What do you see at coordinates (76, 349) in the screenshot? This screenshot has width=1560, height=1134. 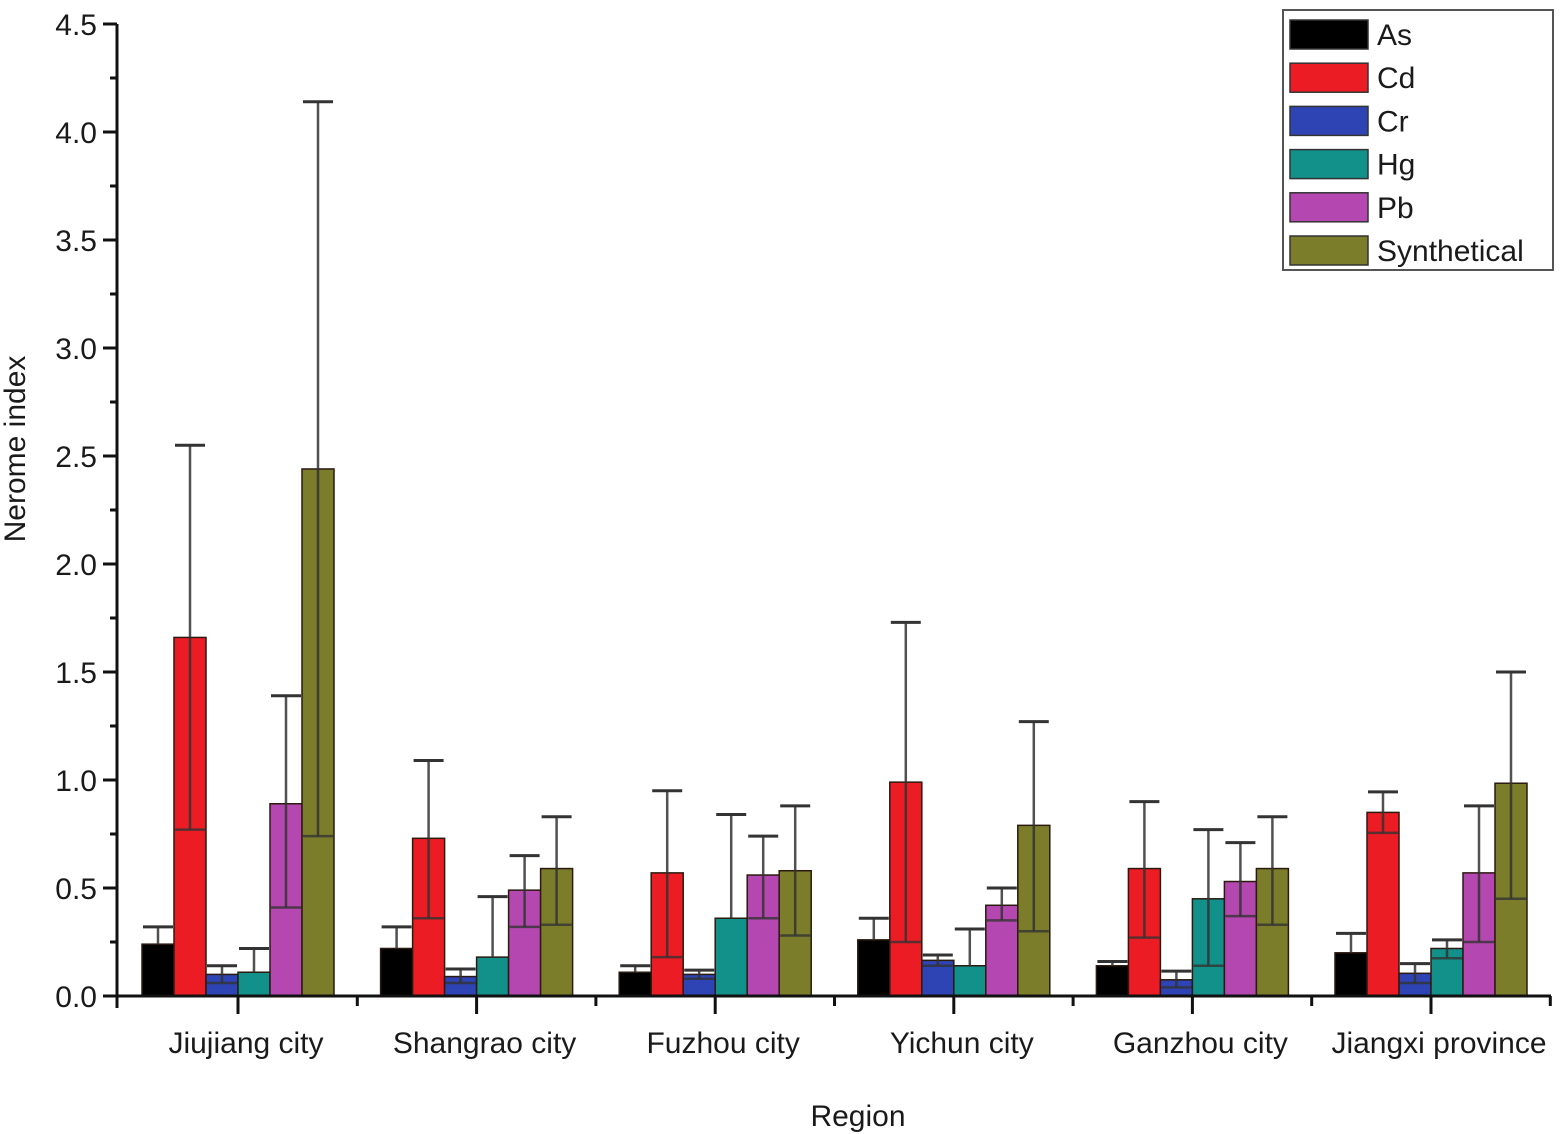 I see `y-tick-label: 3.0` at bounding box center [76, 349].